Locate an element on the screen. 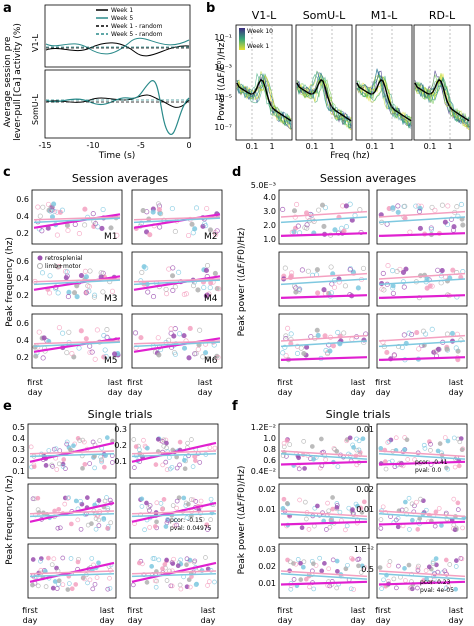 This screenshot has width=474, height=626. panel-f-ylabel: Peak power ((ΔF/F0)/Hz) is located at coordinates (242, 520).